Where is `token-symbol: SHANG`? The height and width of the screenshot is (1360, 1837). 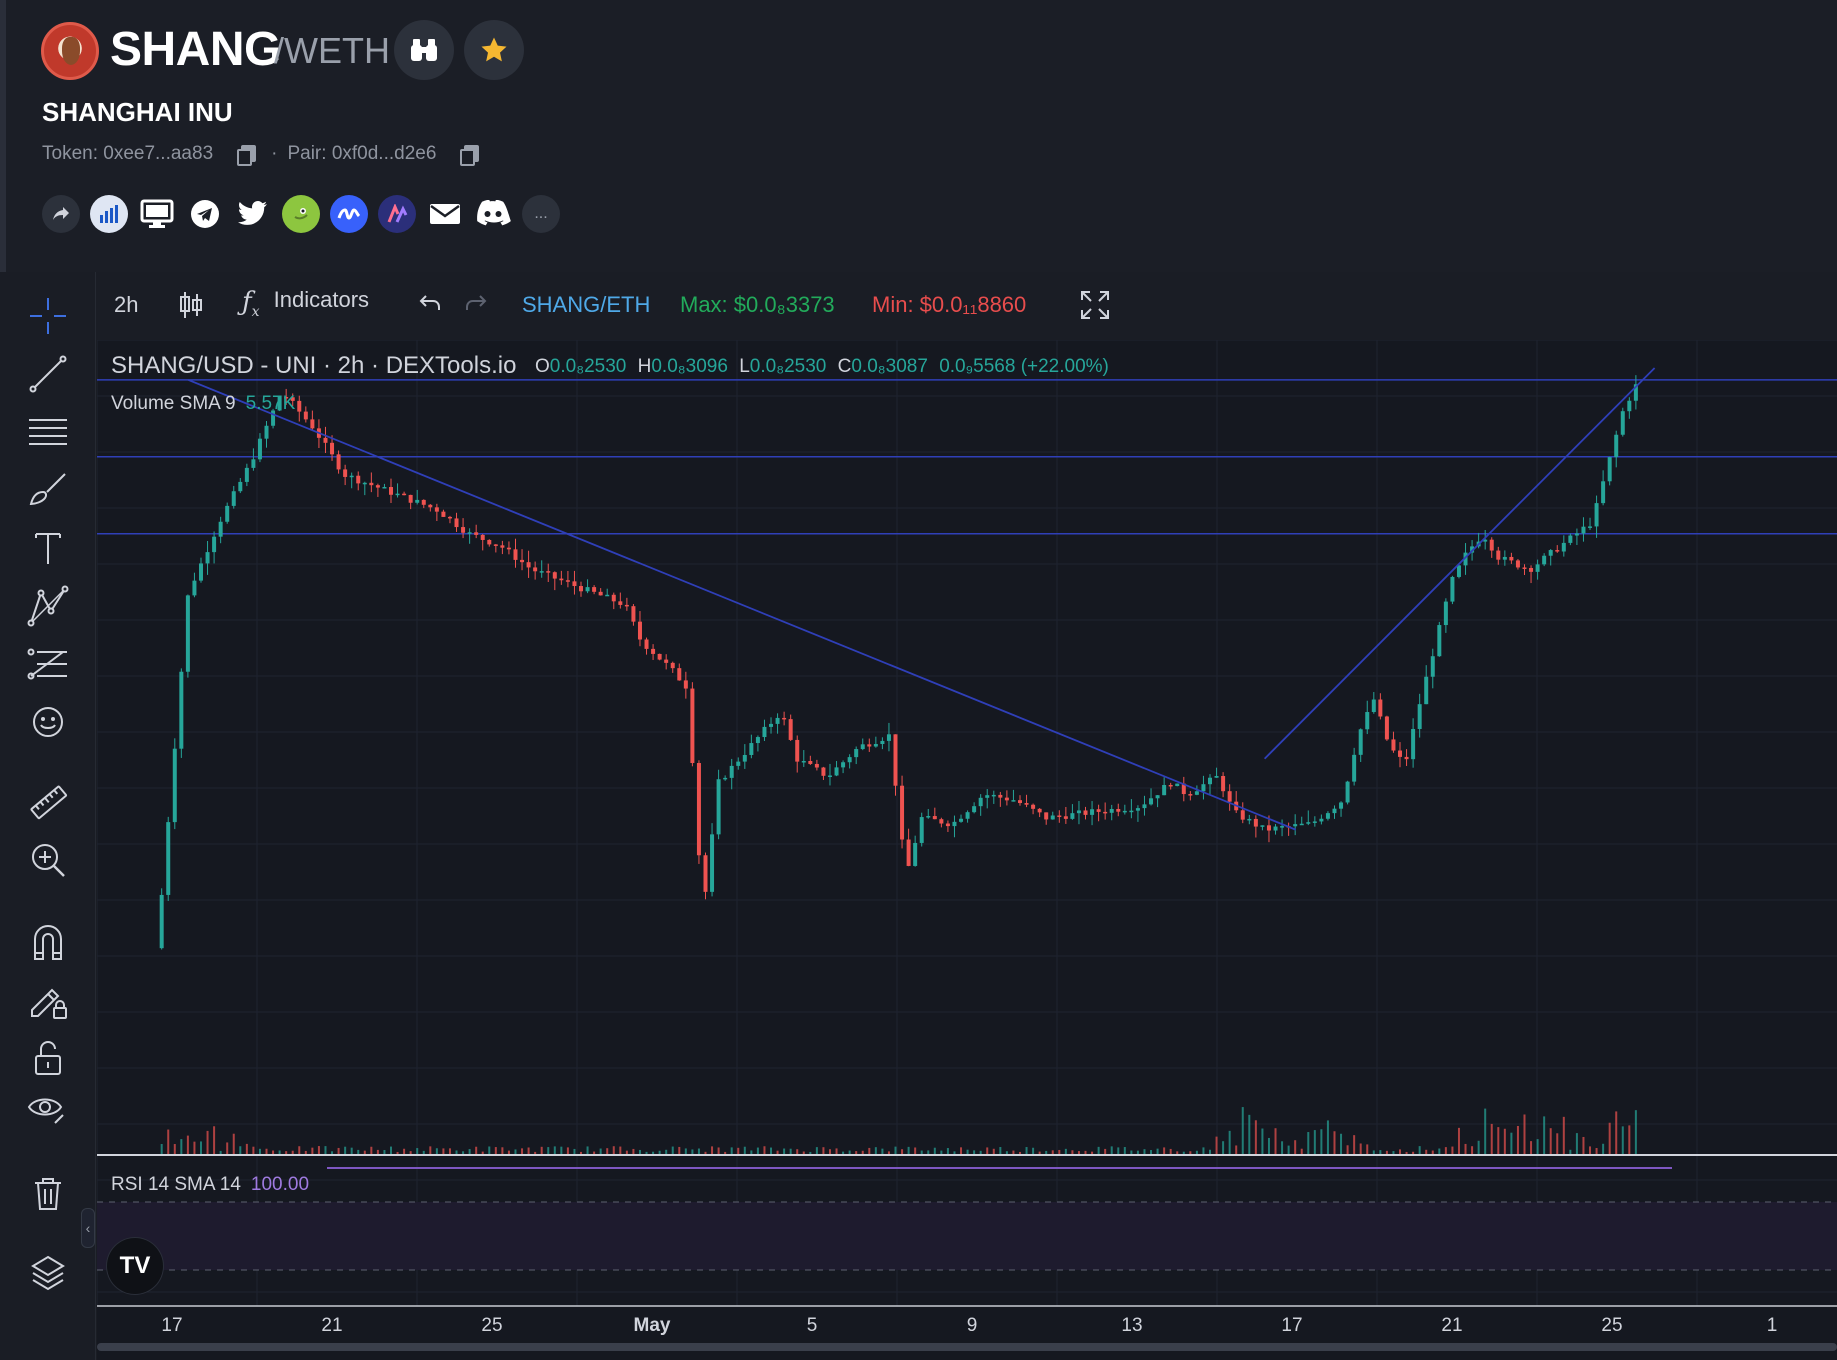 token-symbol: SHANG is located at coordinates (195, 49).